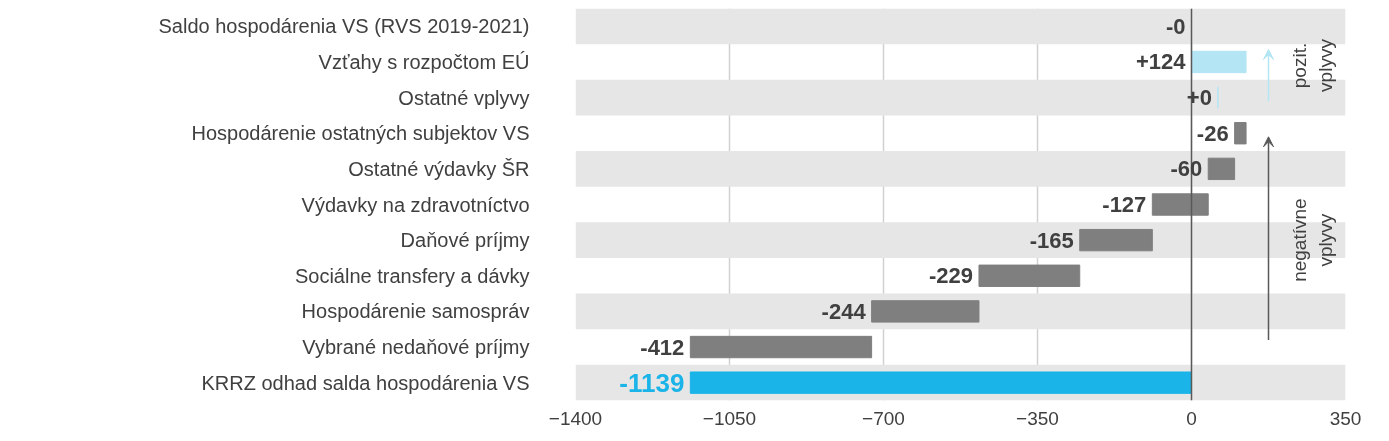 This screenshot has height=441, width=1389. I want to click on x-tick-label: 350, so click(1345, 418).